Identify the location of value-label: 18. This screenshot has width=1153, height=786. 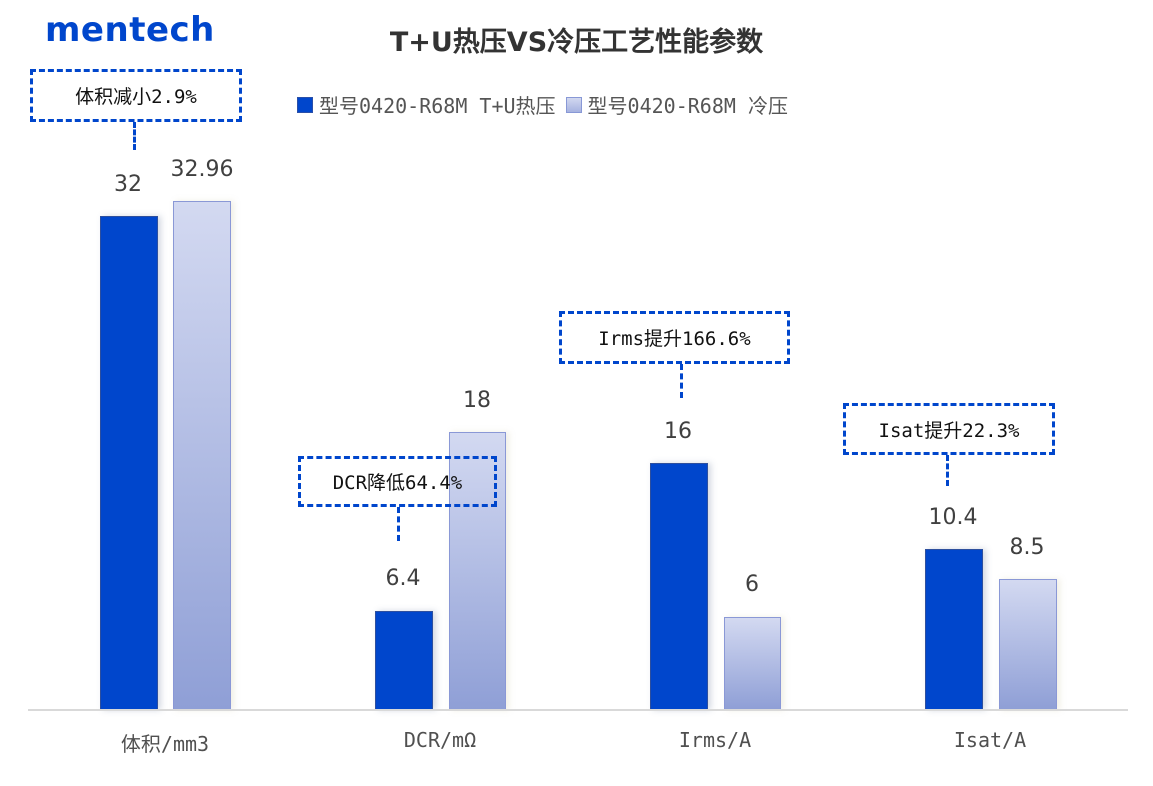
(477, 400).